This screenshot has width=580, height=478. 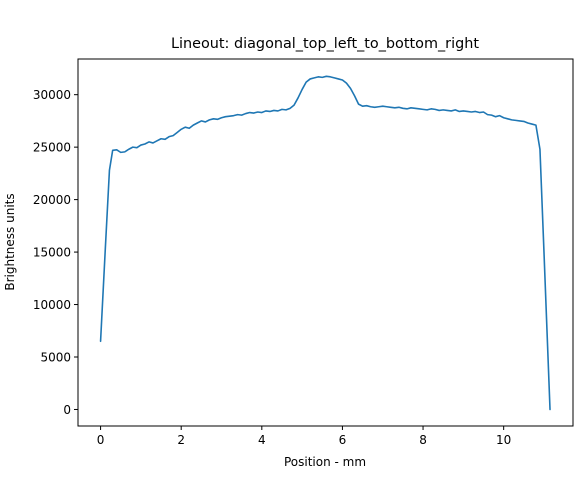 What do you see at coordinates (67, 410) in the screenshot?
I see `y-tick-label: 0` at bounding box center [67, 410].